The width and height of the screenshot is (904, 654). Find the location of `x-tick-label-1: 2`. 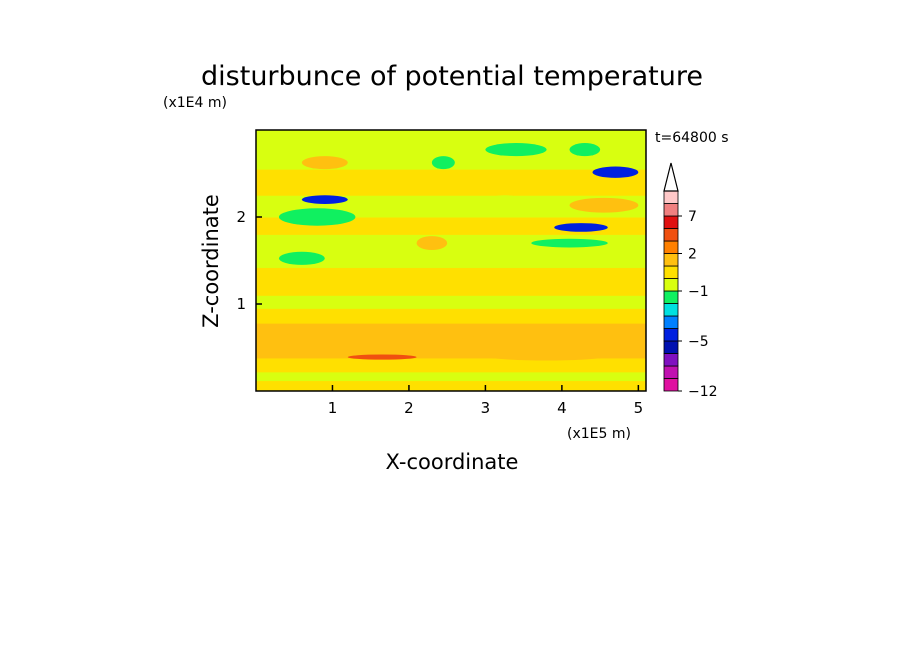

x-tick-label-1: 2 is located at coordinates (409, 408).